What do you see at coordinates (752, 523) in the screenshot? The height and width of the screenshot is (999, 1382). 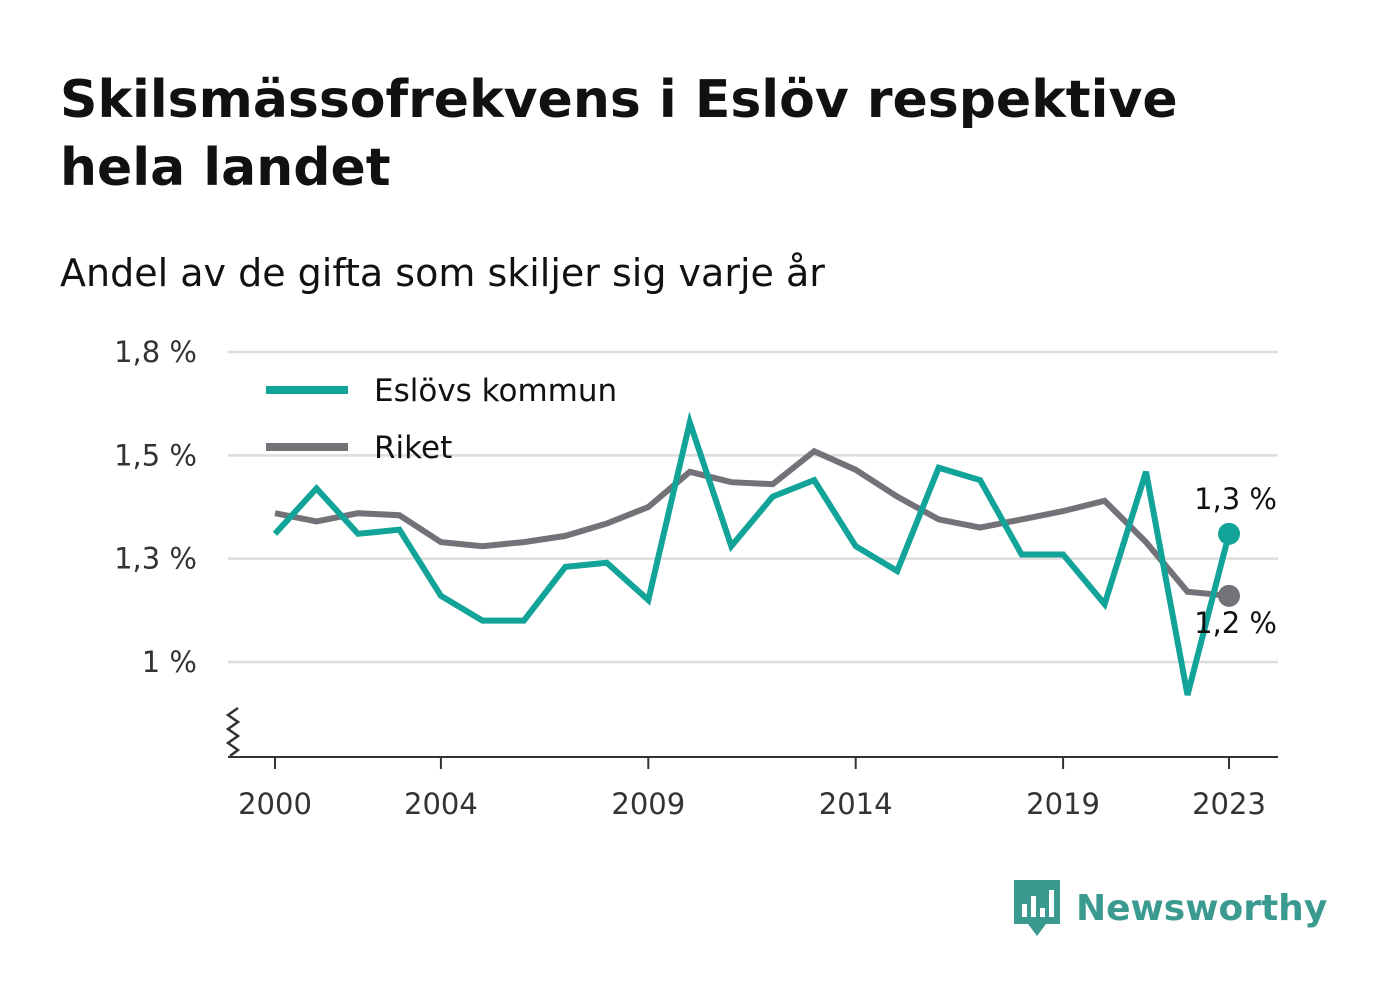 I see `series-line-riket` at bounding box center [752, 523].